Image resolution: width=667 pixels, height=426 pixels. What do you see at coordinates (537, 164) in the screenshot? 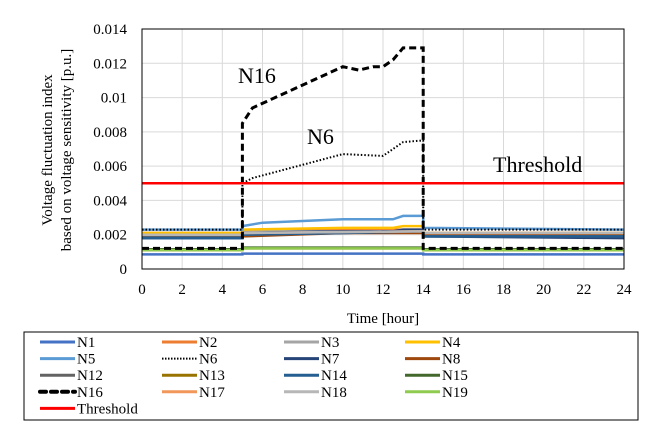
I see `annotation-threshold: Threshold` at bounding box center [537, 164].